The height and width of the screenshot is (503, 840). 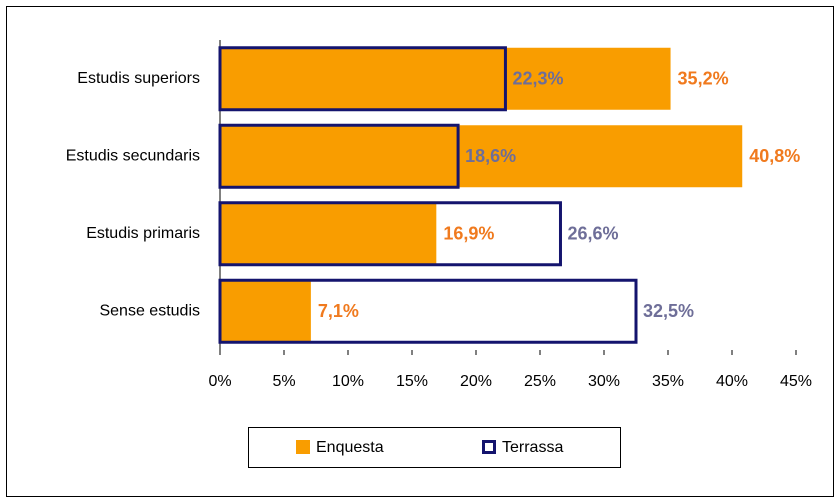 I want to click on x-tick-label: 10%, so click(x=348, y=381).